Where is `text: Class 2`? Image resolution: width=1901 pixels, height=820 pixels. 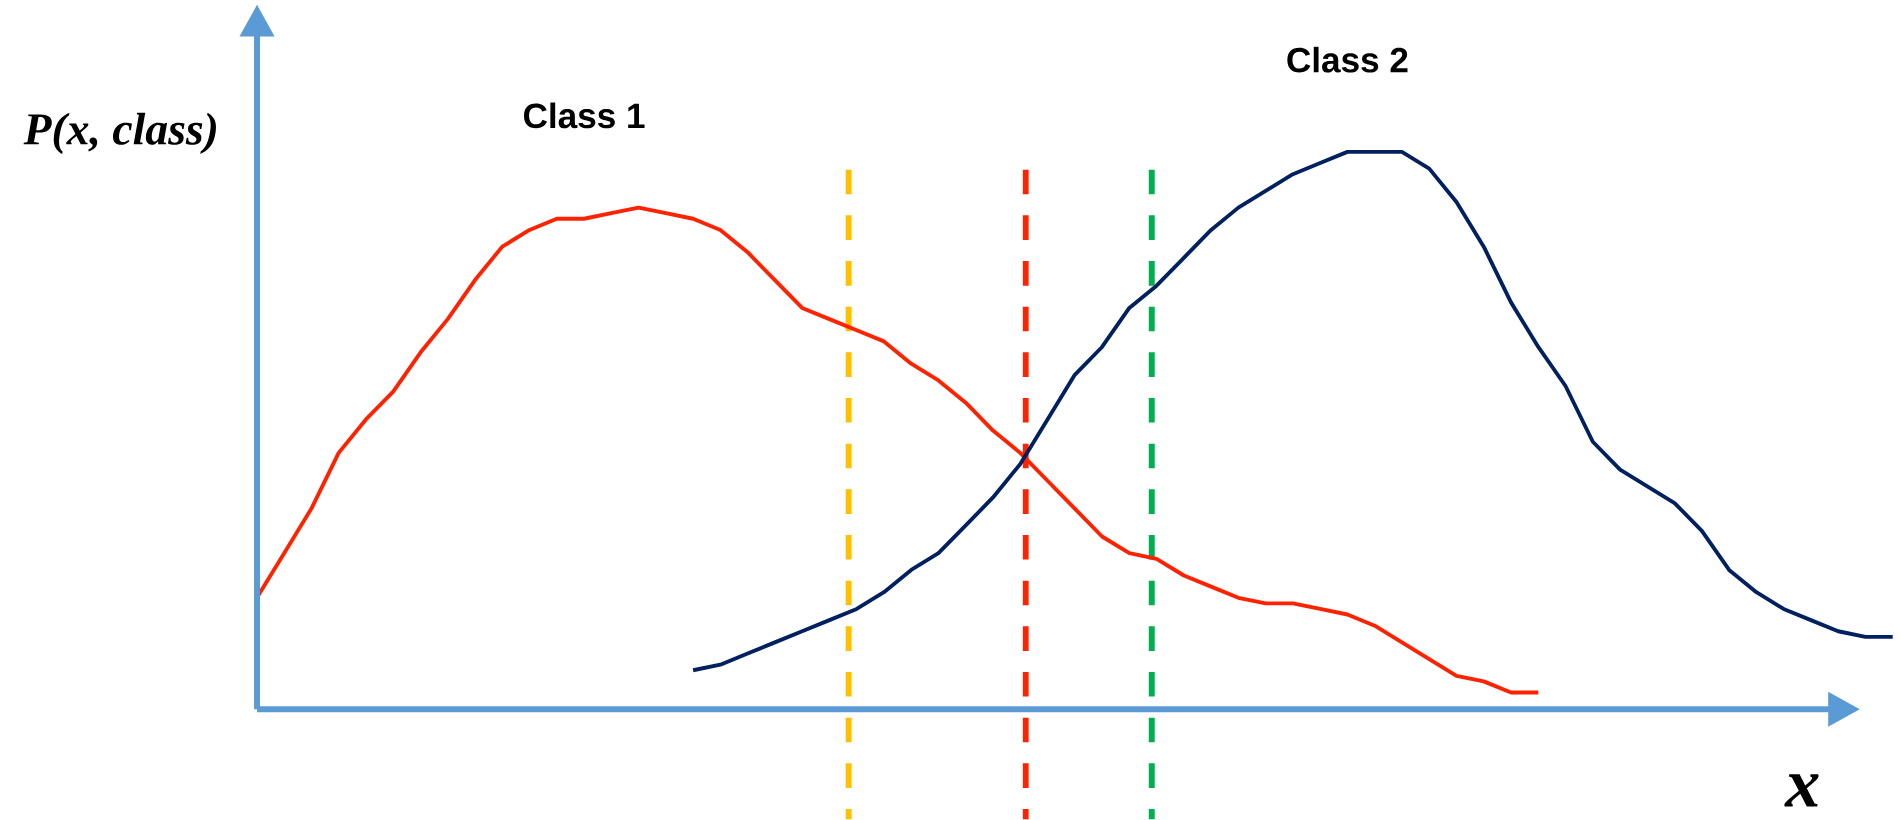 text: Class 2 is located at coordinates (1347, 60).